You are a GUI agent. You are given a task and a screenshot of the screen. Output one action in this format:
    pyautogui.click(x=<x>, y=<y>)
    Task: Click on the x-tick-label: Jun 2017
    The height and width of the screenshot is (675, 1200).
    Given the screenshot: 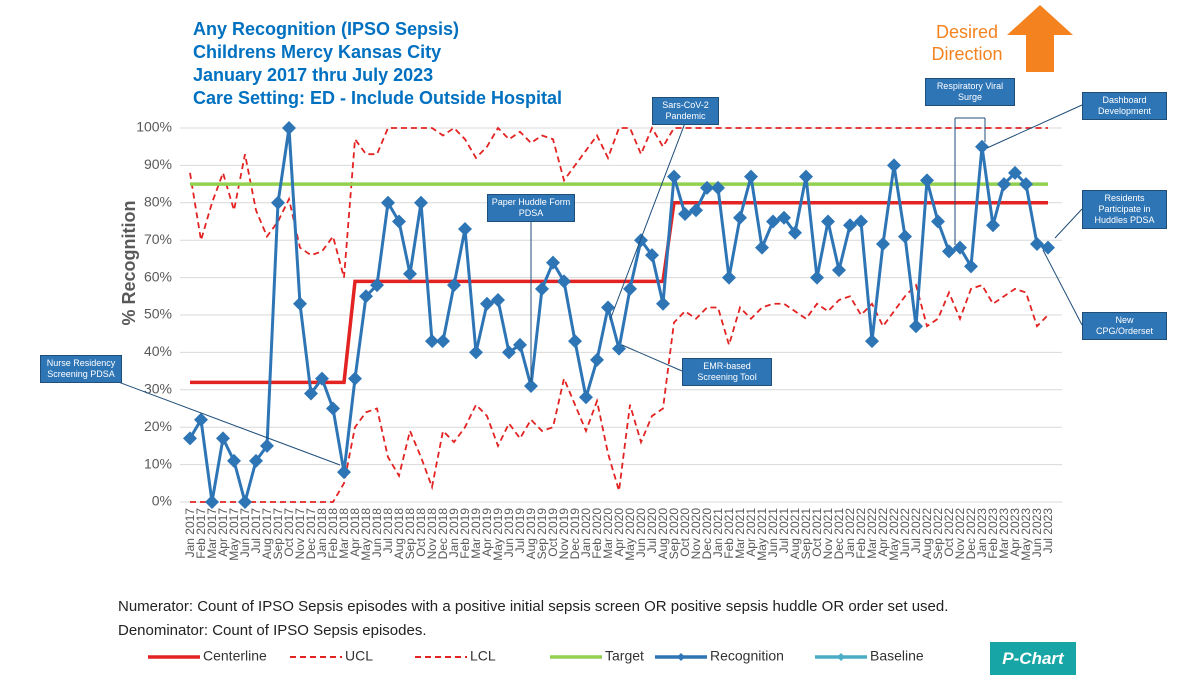 What is the action you would take?
    pyautogui.click(x=245, y=533)
    